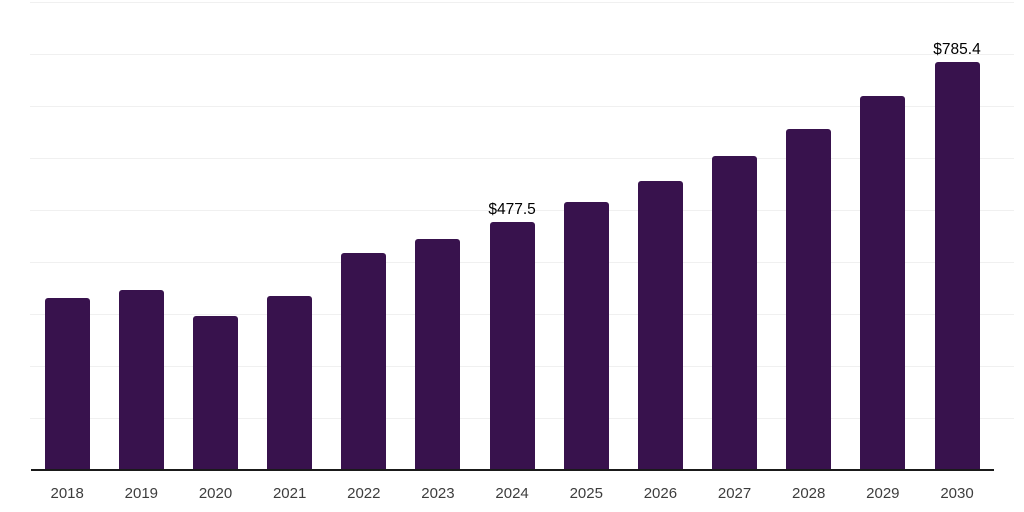  What do you see at coordinates (512, 470) in the screenshot?
I see `x-axis-line` at bounding box center [512, 470].